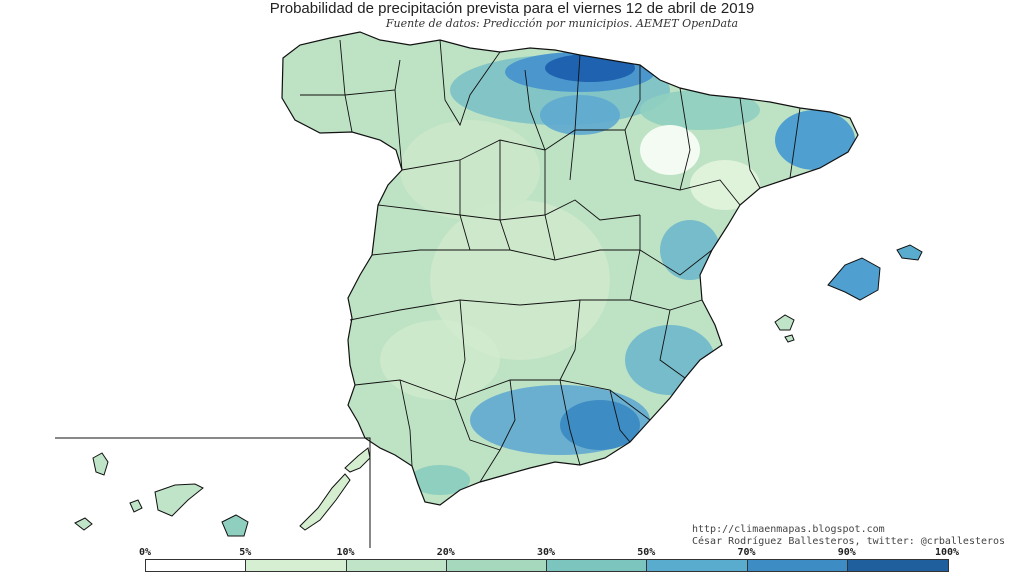 Image resolution: width=1024 pixels, height=576 pixels. Describe the element at coordinates (345, 552) in the screenshot. I see `legend-tick-label: 10%` at that location.